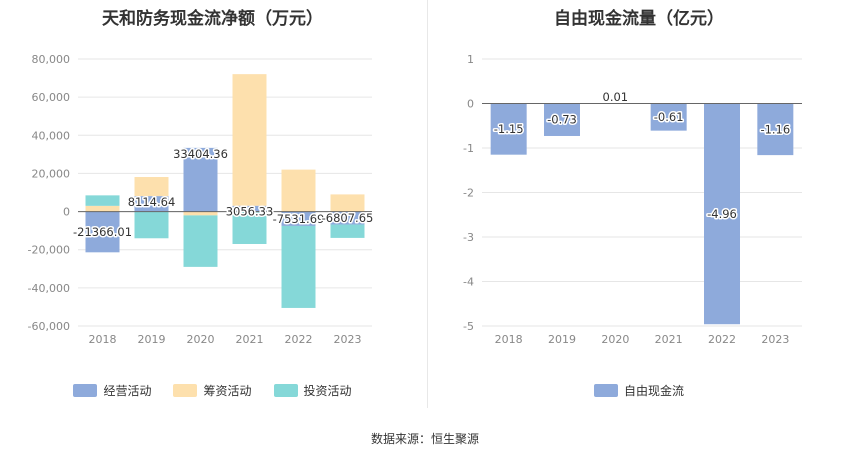 The width and height of the screenshot is (850, 459). I want to click on y-tick-label: 1, so click(470, 59).